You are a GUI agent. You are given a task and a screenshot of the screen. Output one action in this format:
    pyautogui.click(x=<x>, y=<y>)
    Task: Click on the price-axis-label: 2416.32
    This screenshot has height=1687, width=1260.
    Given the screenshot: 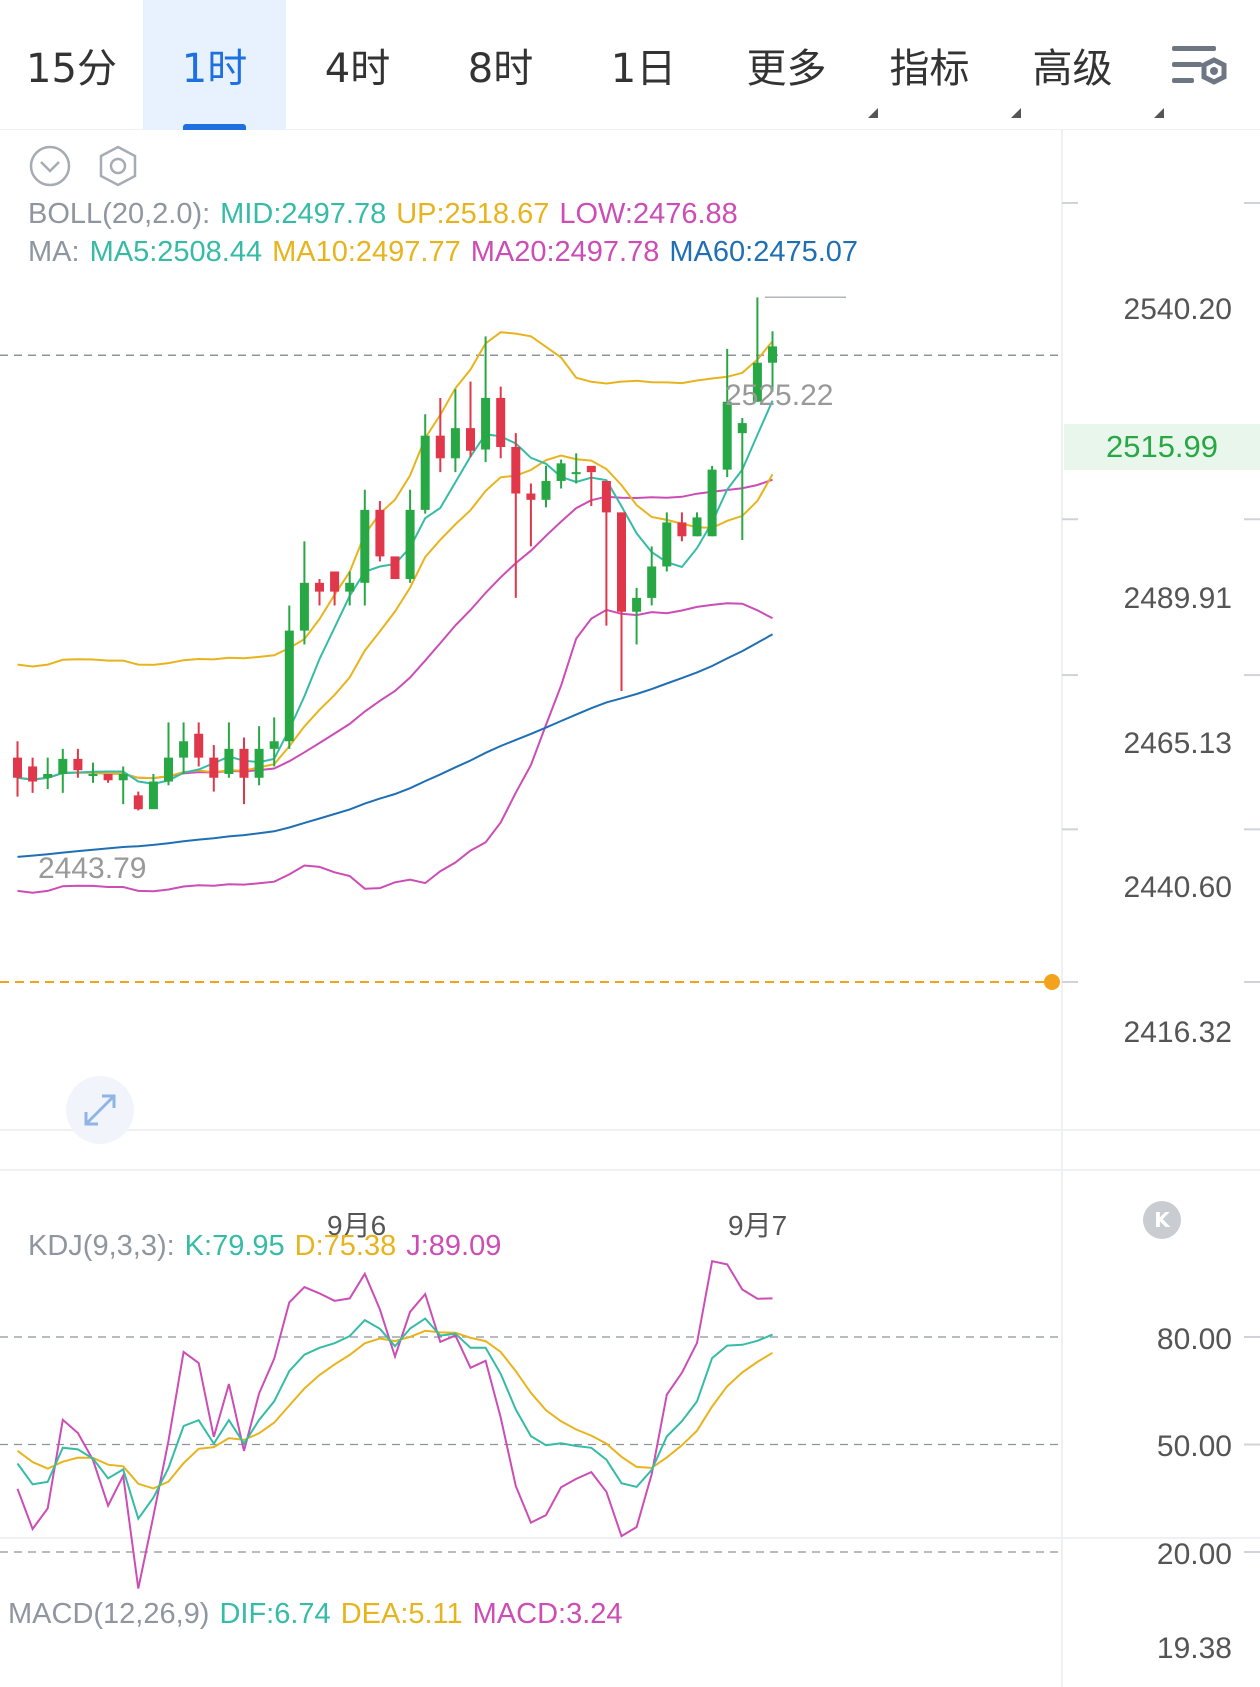 What is the action you would take?
    pyautogui.click(x=1177, y=1032)
    